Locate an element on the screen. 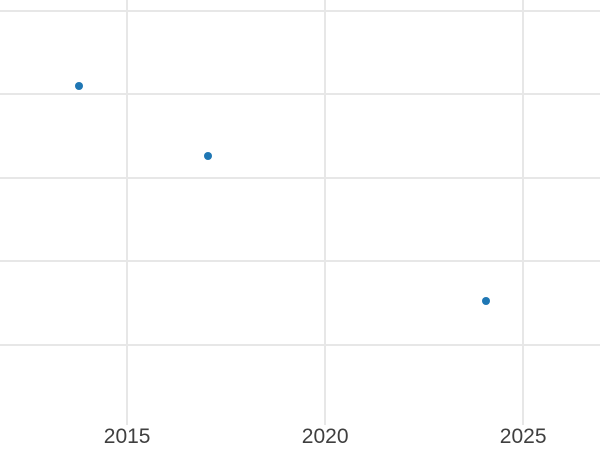 This screenshot has width=600, height=450. x-tick-label: 2025 is located at coordinates (523, 436).